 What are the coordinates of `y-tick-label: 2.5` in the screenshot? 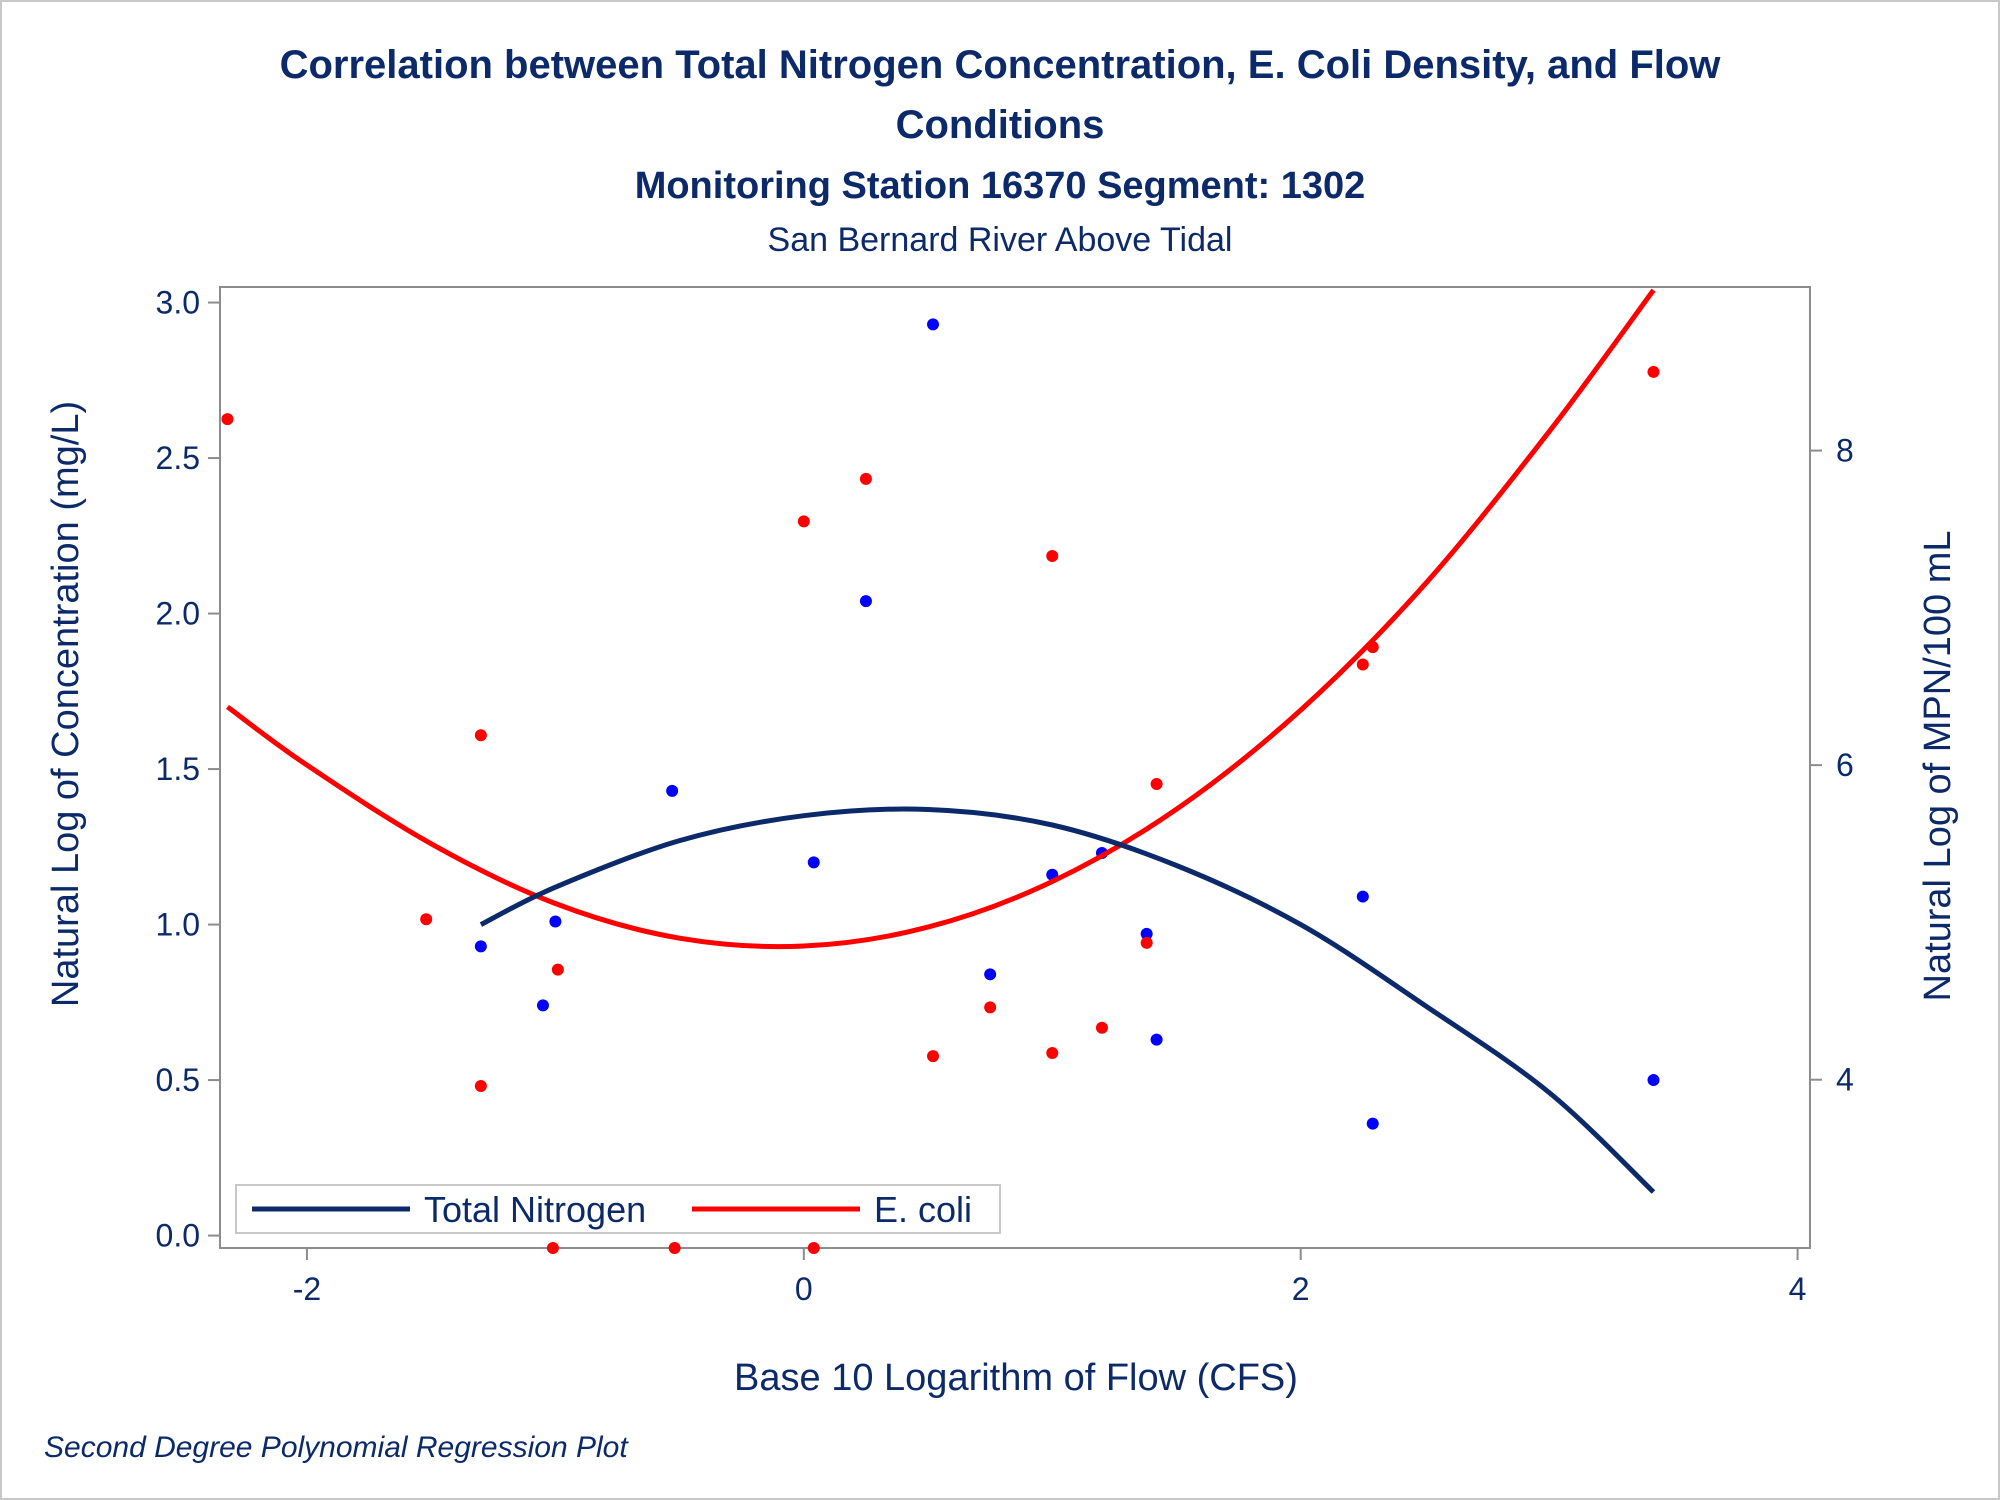 It's located at (178, 458).